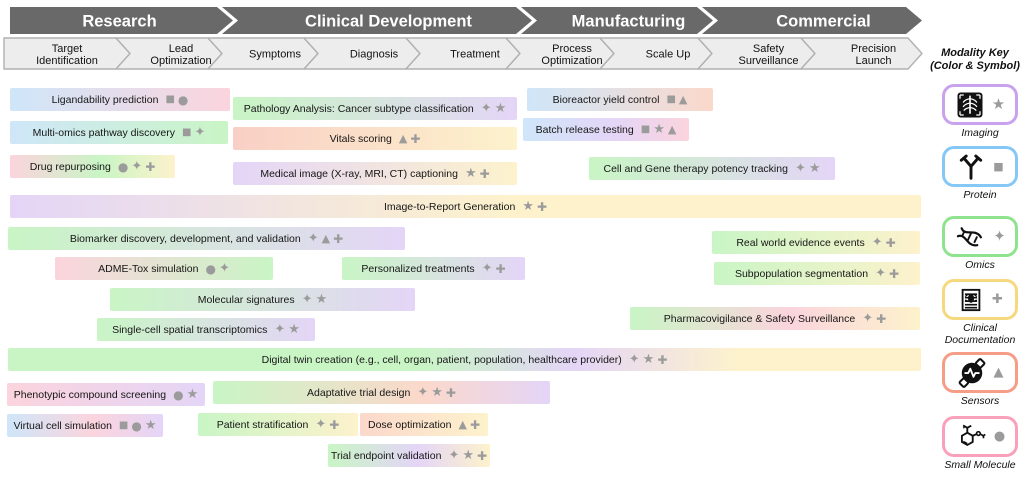 The width and height of the screenshot is (1024, 483). I want to click on use-case-label: Batch release testing, so click(584, 129).